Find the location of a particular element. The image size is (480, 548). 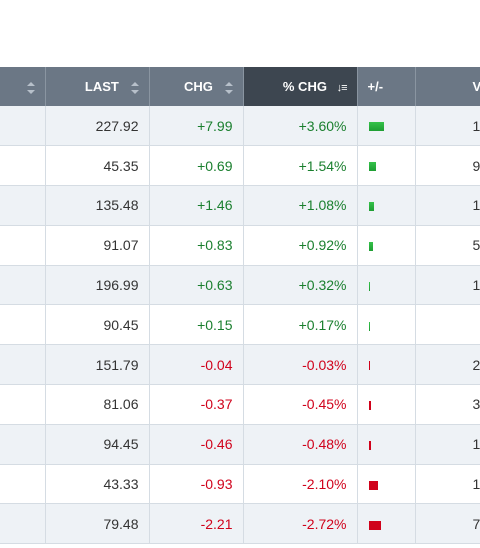

percent-change-cell: +0.32% is located at coordinates (300, 285).